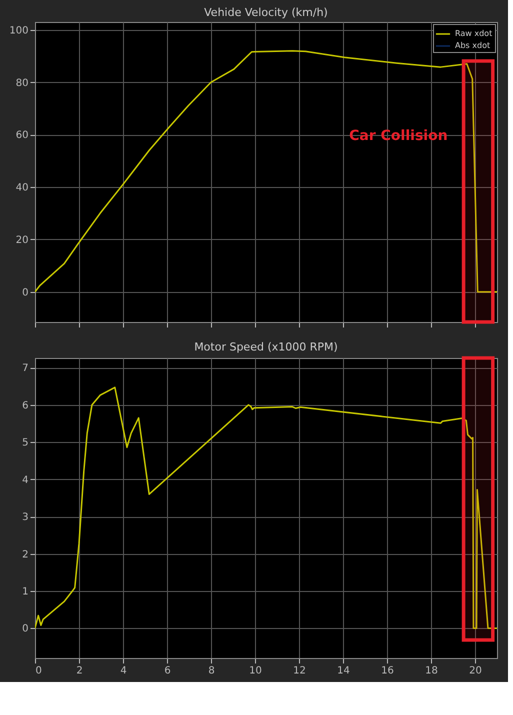 This screenshot has width=513, height=715. I want to click on x-tick-label: 2, so click(79, 671).